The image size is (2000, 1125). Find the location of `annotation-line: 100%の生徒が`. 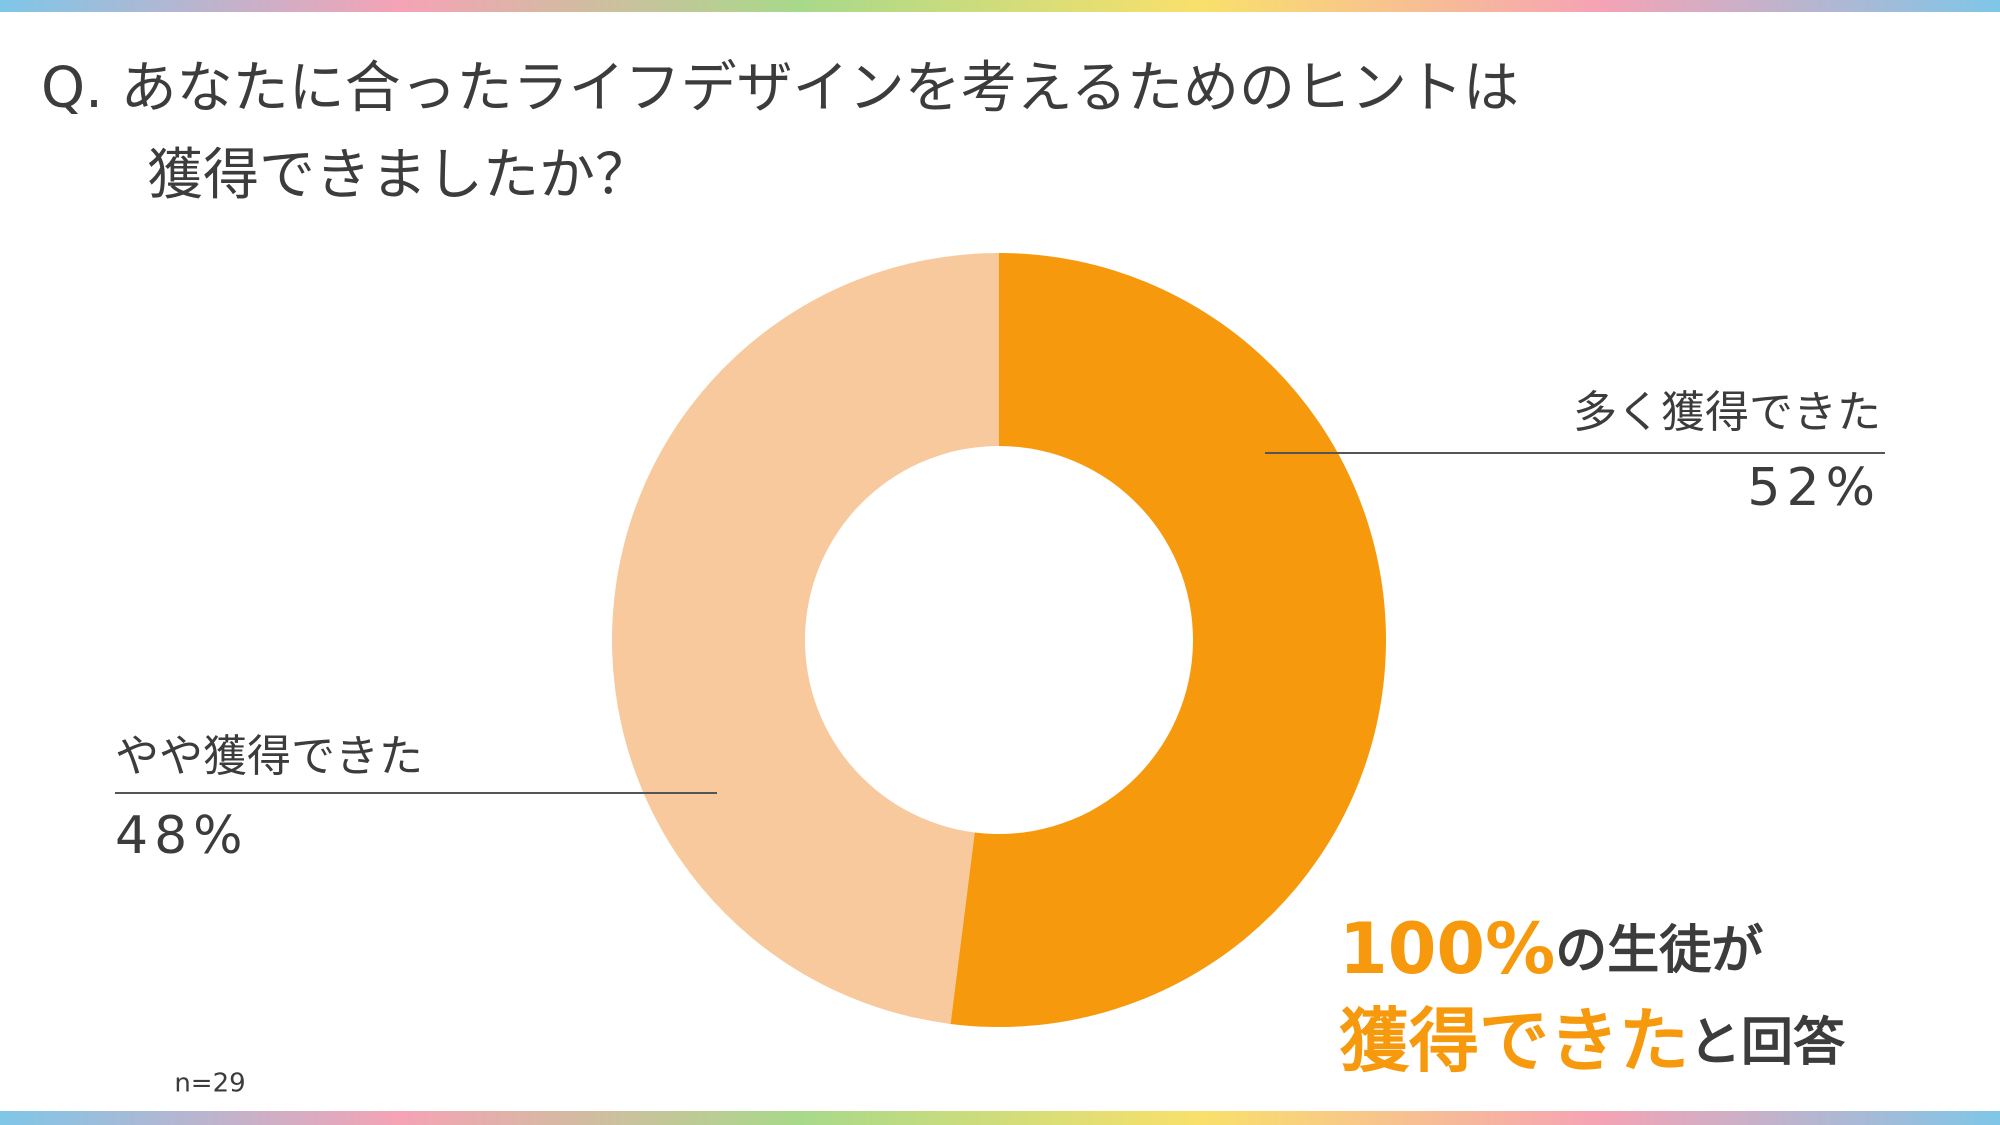

annotation-line: 100%の生徒が is located at coordinates (1551, 949).